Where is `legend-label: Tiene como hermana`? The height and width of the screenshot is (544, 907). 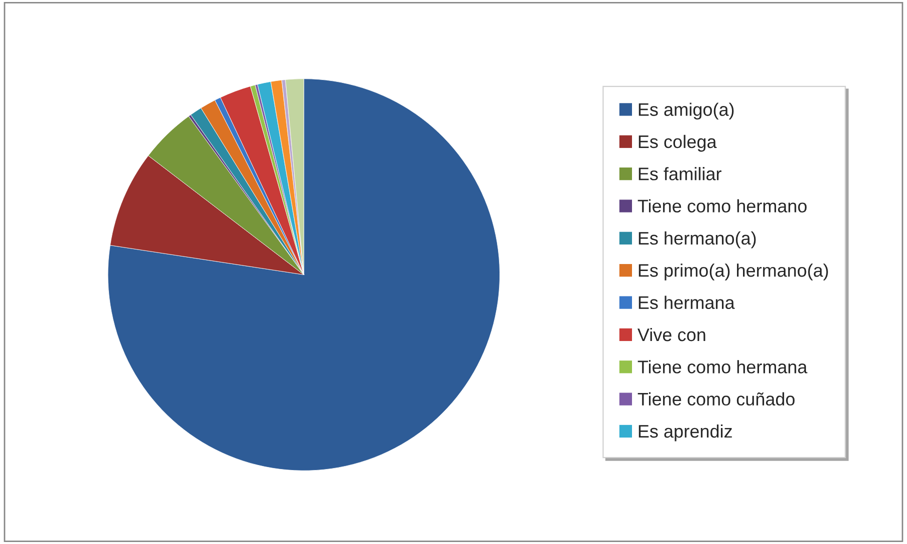
legend-label: Tiene como hermana is located at coordinates (723, 367).